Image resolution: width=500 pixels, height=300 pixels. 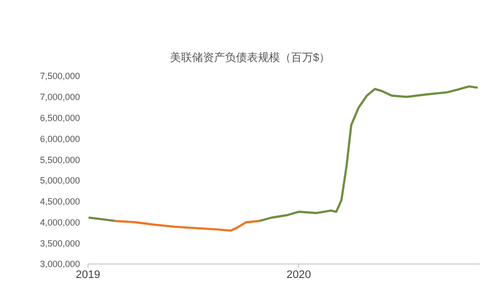 I want to click on y-tick-label: 5,000,000, so click(x=60, y=181).